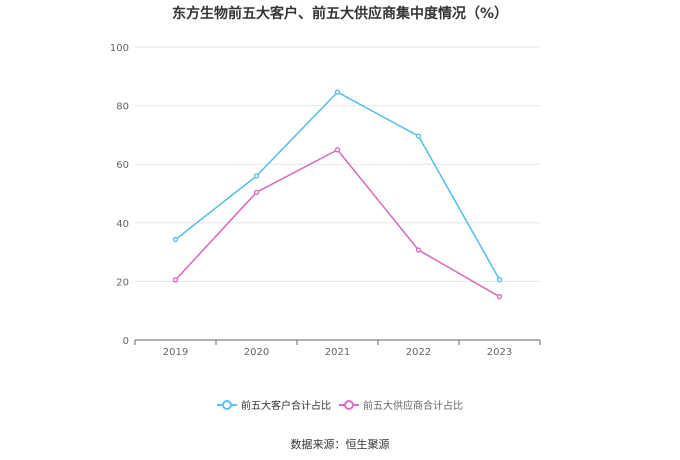 This screenshot has width=680, height=460. Describe the element at coordinates (413, 406) in the screenshot. I see `legend-label: 前五大供应商合计占比` at that location.